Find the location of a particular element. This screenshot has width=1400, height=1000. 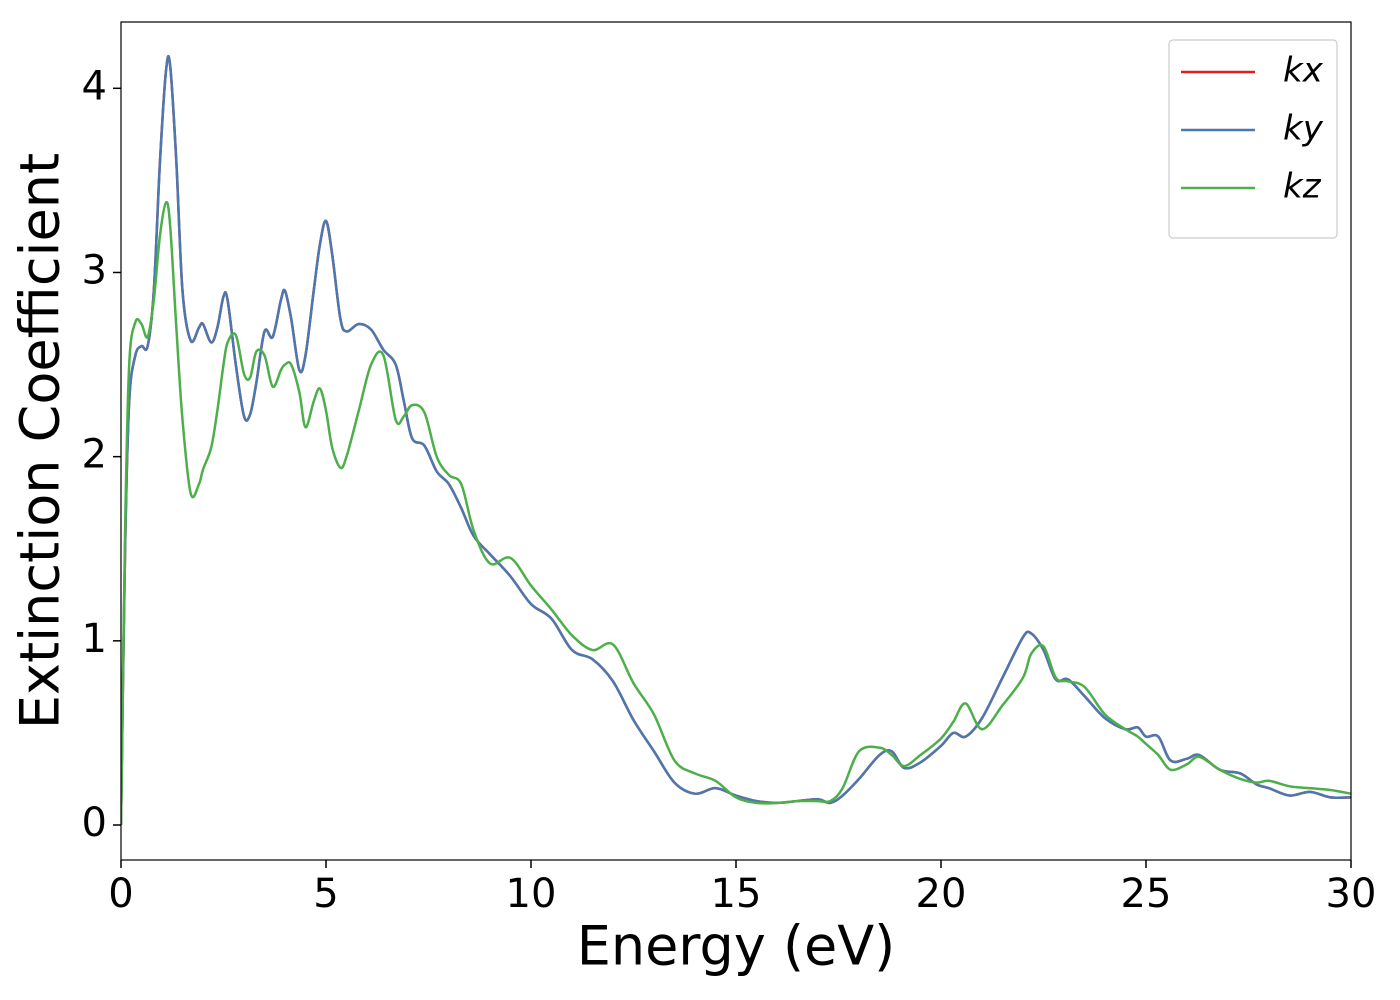

x-tick-label: 30 is located at coordinates (1351, 894).